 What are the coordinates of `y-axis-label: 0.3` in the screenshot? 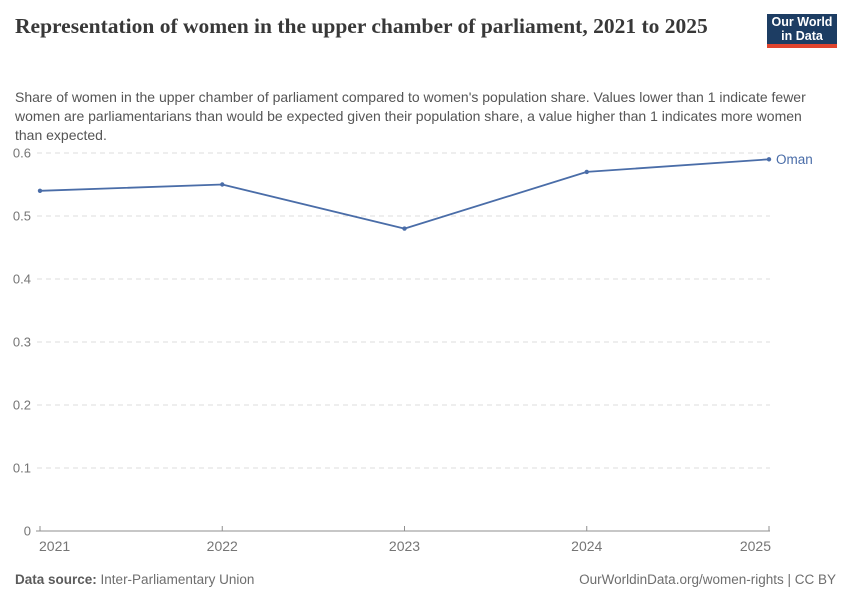 It's located at (22, 342).